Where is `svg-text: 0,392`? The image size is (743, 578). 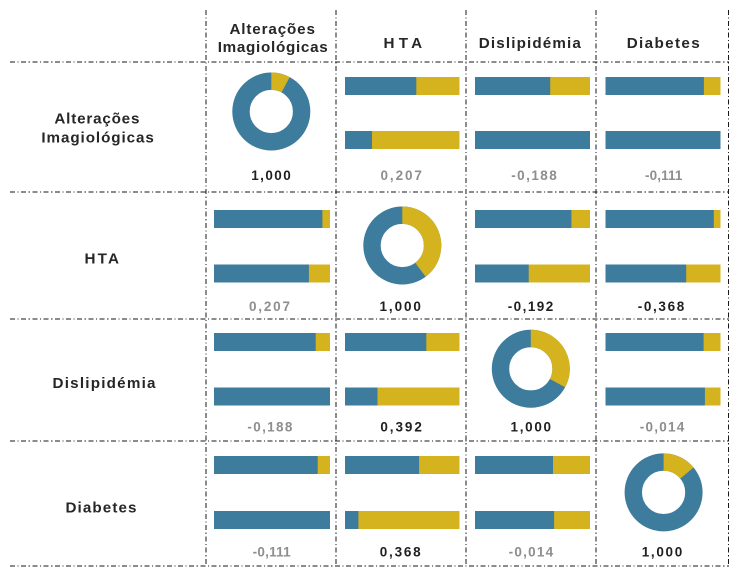
svg-text: 0,392 is located at coordinates (401, 426).